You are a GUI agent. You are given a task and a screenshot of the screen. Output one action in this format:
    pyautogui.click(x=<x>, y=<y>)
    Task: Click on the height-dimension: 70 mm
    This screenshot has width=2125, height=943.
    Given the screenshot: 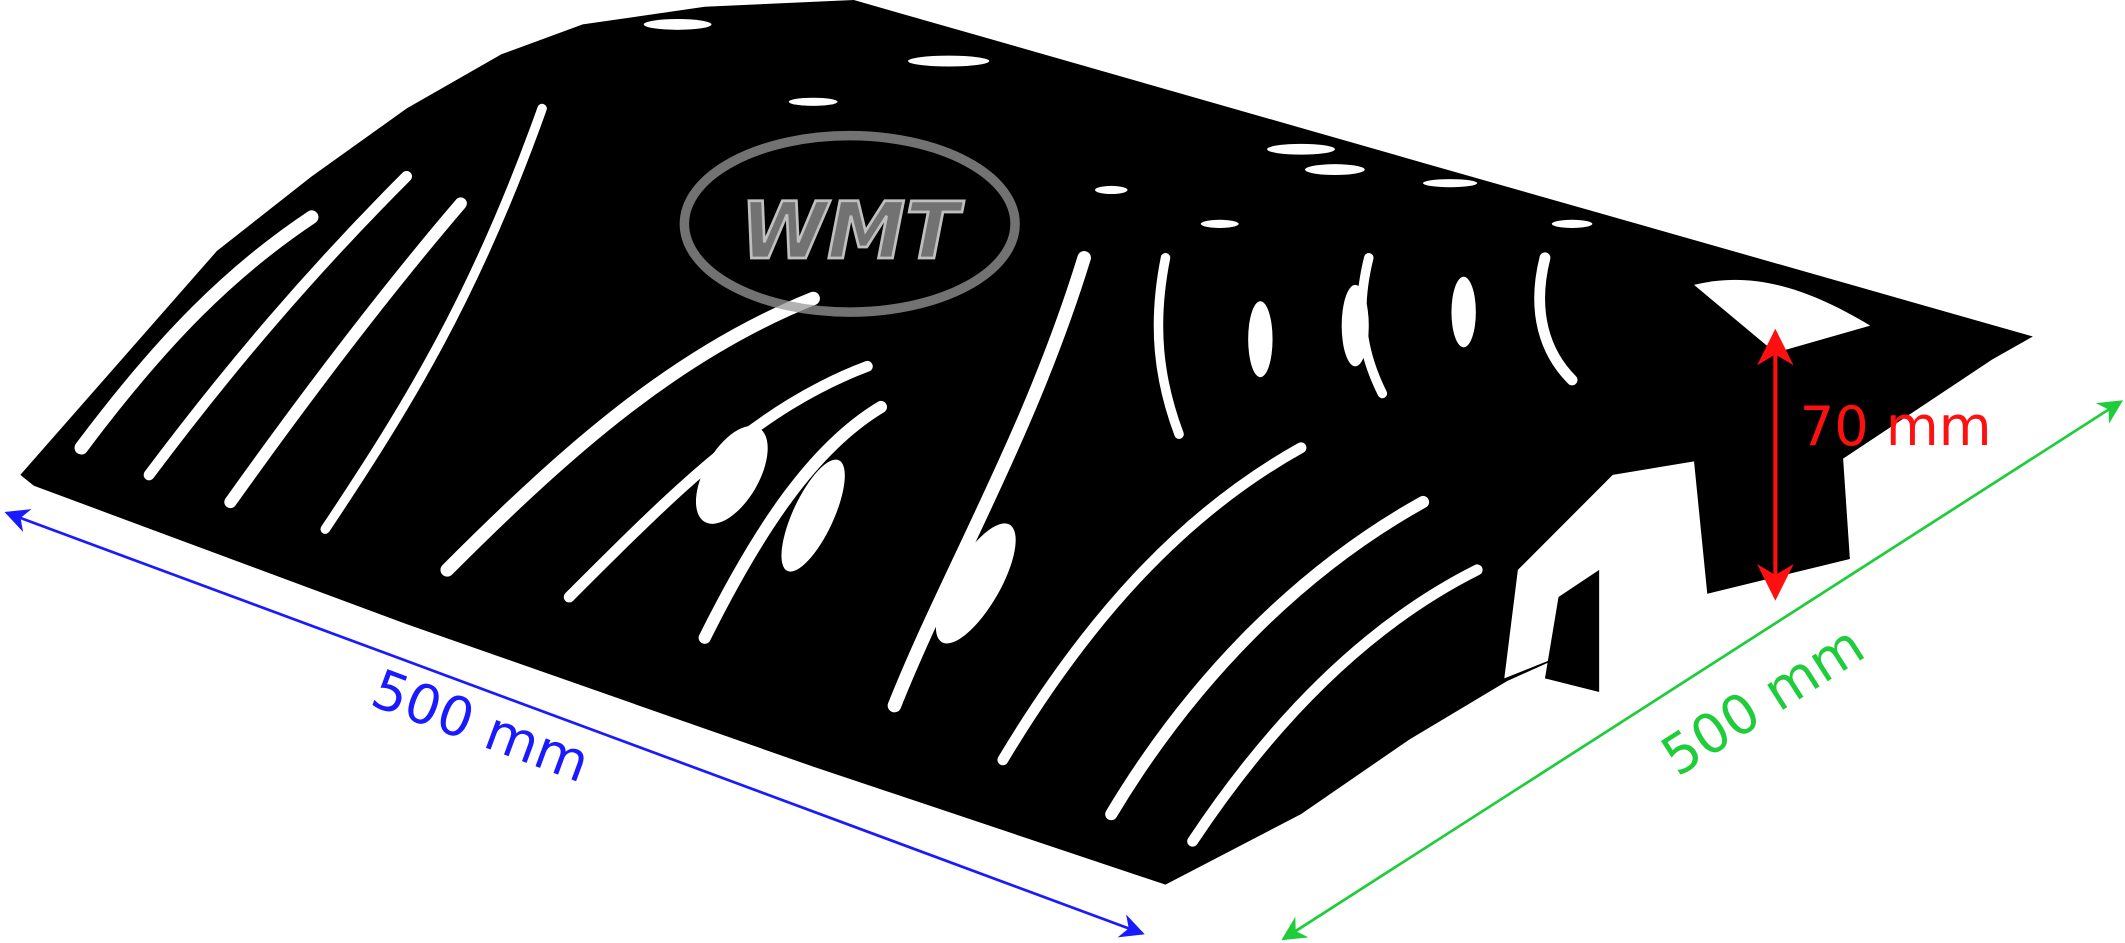 What is the action you would take?
    pyautogui.click(x=1874, y=464)
    